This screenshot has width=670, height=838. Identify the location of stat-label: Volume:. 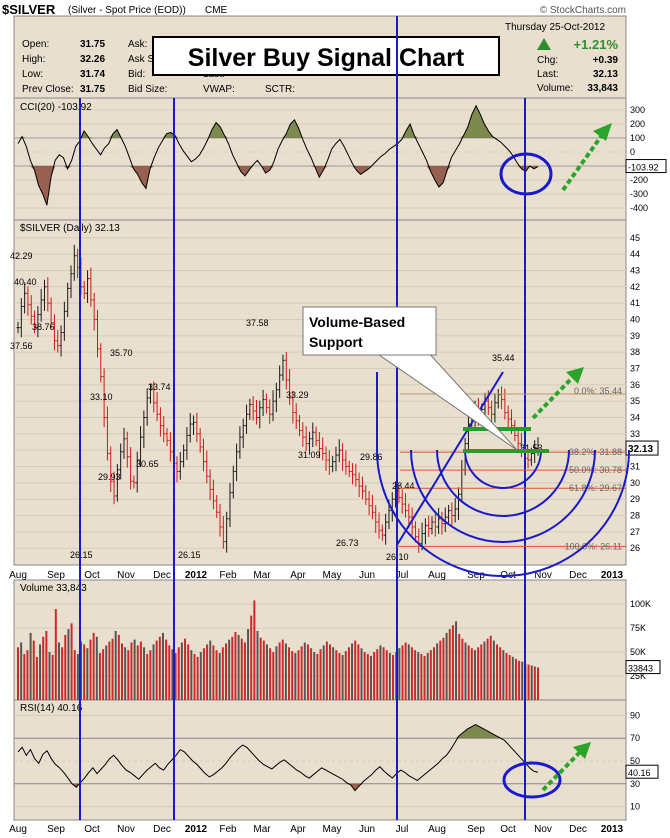
(555, 88).